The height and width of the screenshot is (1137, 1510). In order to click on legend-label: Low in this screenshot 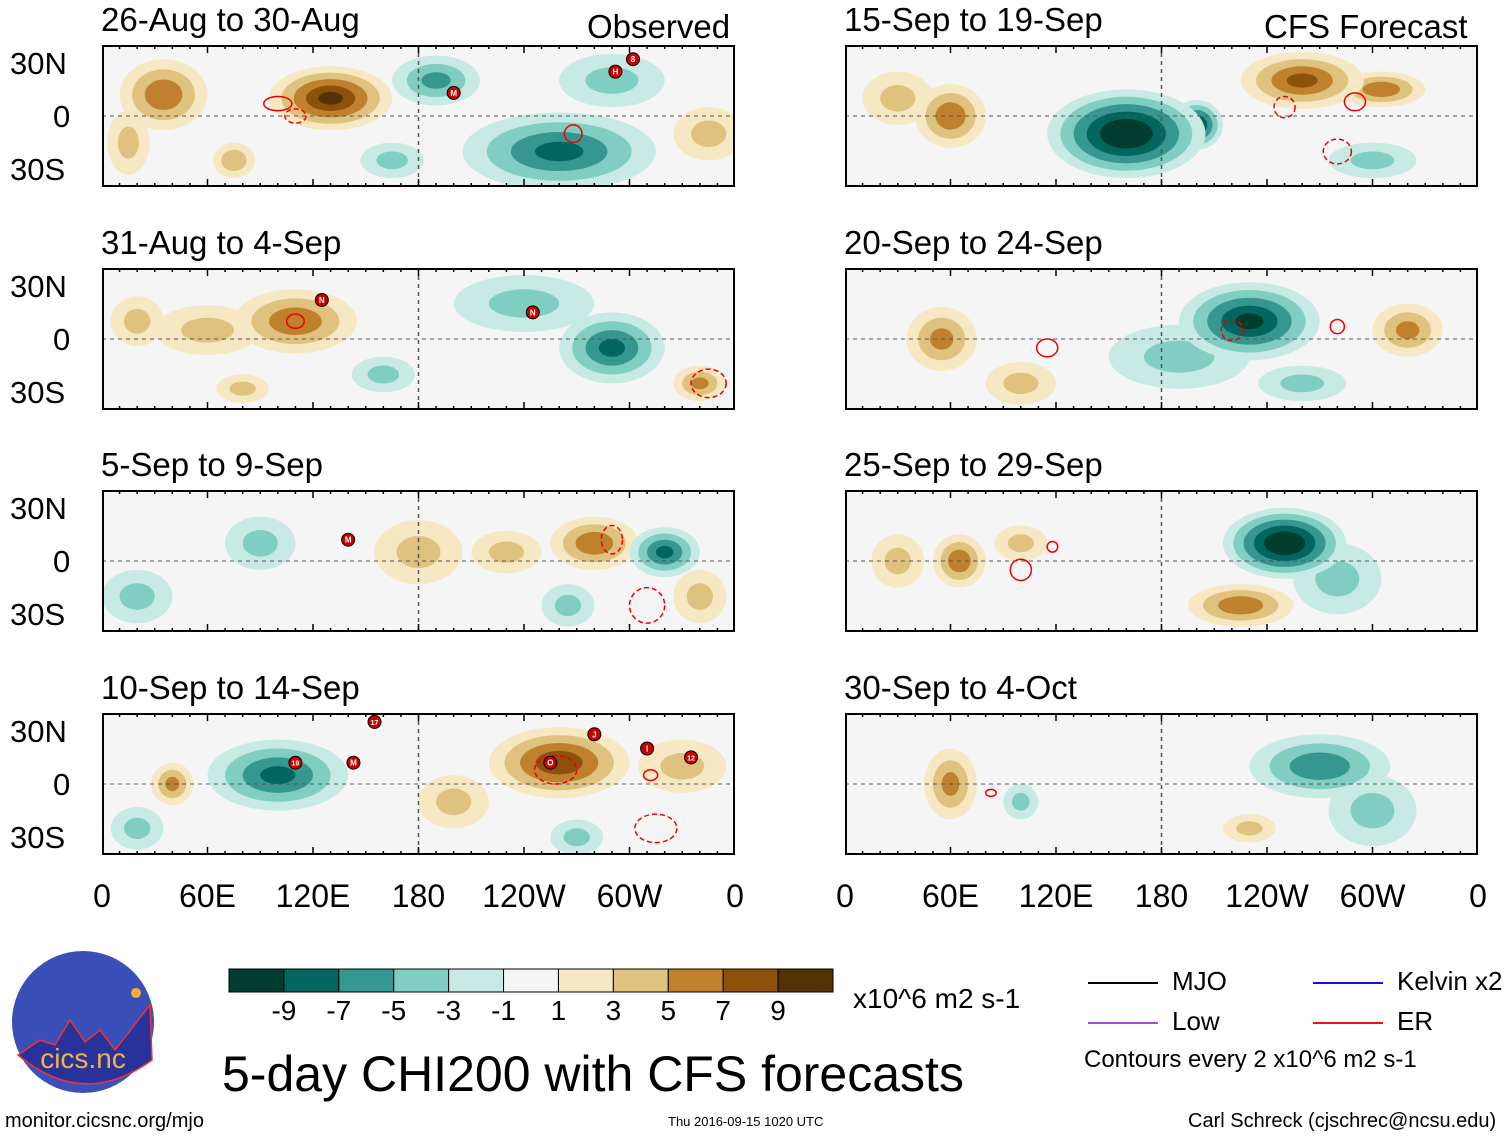, I will do `click(1196, 1021)`.